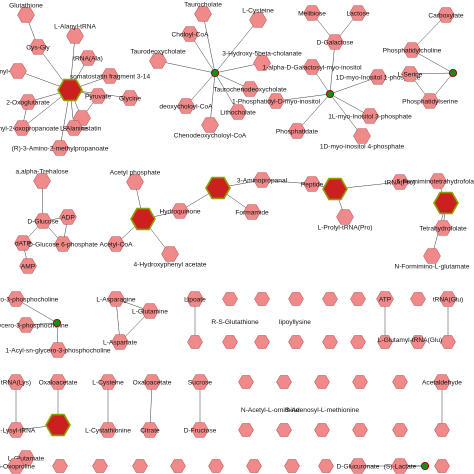 The height and width of the screenshot is (474, 474). I want to click on metabolite-node-l-glutamine, so click(150, 311).